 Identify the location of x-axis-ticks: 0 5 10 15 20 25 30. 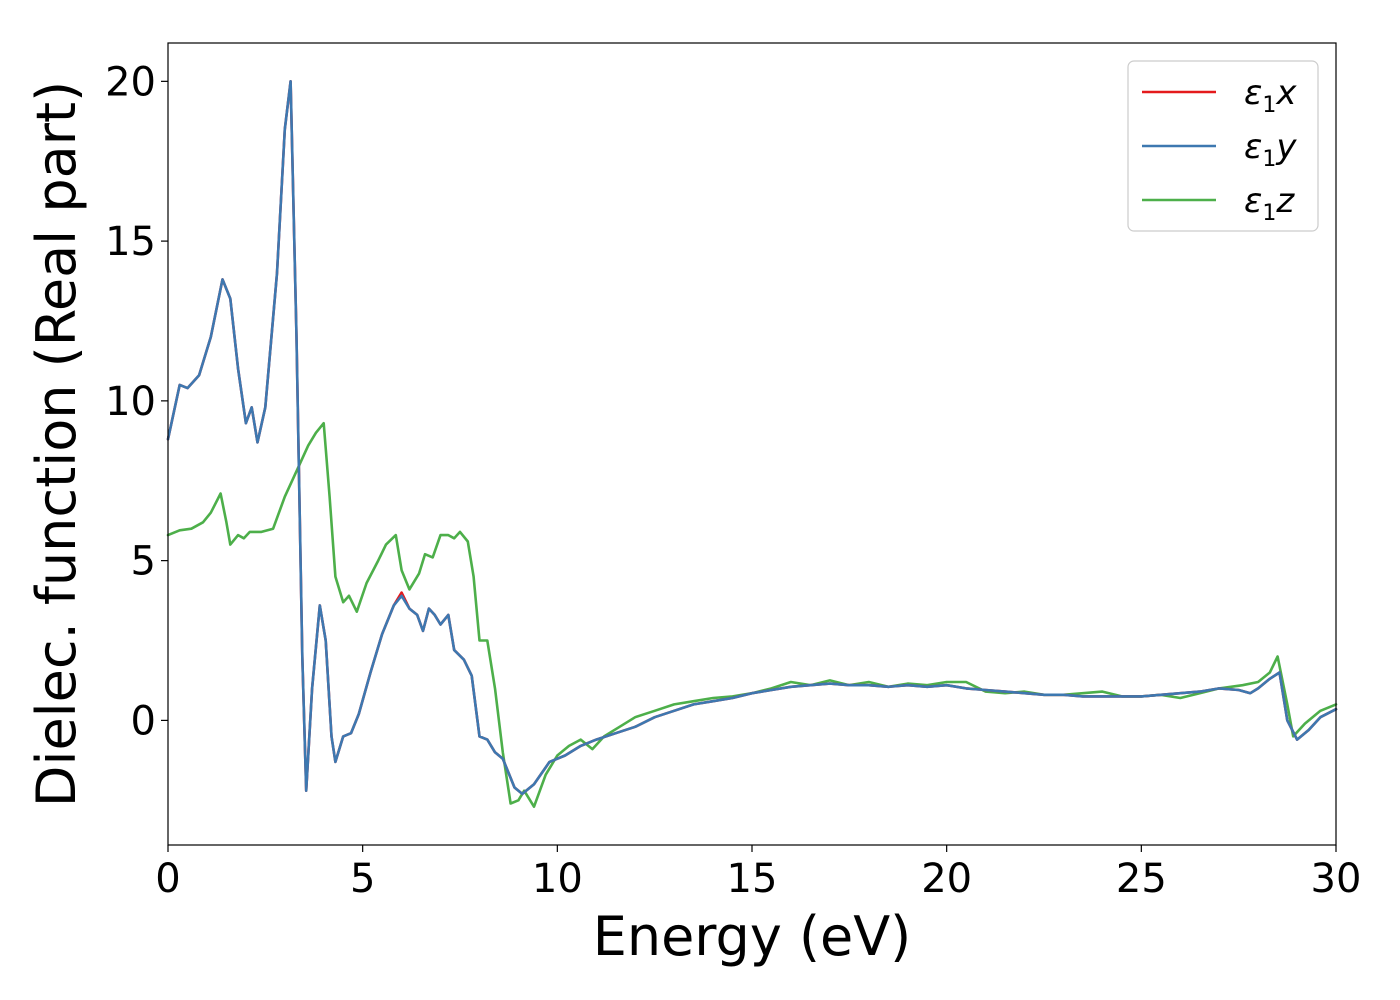
(758, 873).